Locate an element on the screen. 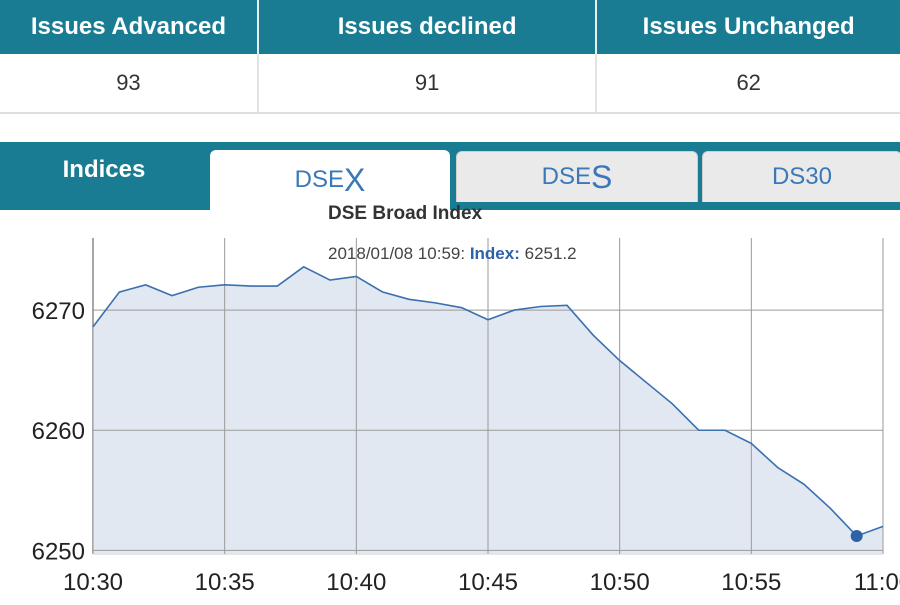  indices-tab-bar: Indices DSE X DSE S DS30 is located at coordinates (450, 176).